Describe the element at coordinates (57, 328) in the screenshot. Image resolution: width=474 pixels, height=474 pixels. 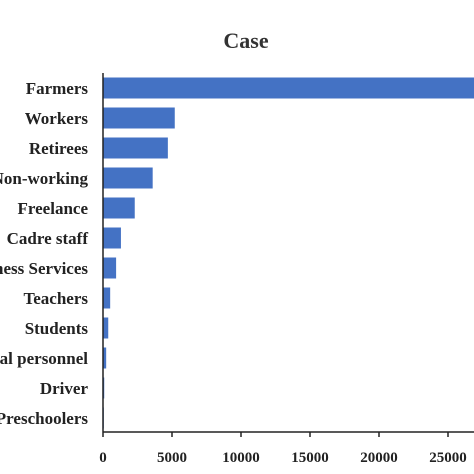
I see `category-label-students: Students` at that location.